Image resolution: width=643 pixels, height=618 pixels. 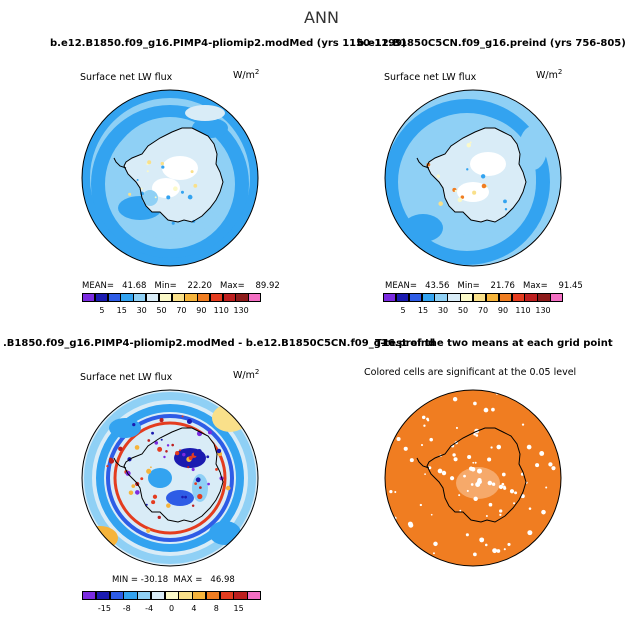 What do you see at coordinates (246, 375) in the screenshot?
I see `panel3-units: W/m2` at bounding box center [246, 375].